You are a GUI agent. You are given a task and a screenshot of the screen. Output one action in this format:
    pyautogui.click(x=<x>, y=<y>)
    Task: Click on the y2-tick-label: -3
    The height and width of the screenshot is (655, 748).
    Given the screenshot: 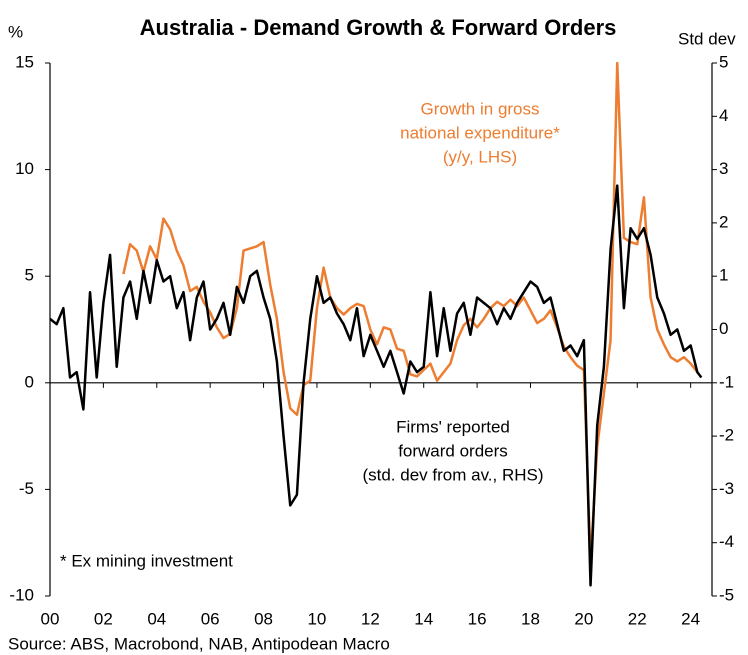 What is the action you would take?
    pyautogui.click(x=726, y=488)
    